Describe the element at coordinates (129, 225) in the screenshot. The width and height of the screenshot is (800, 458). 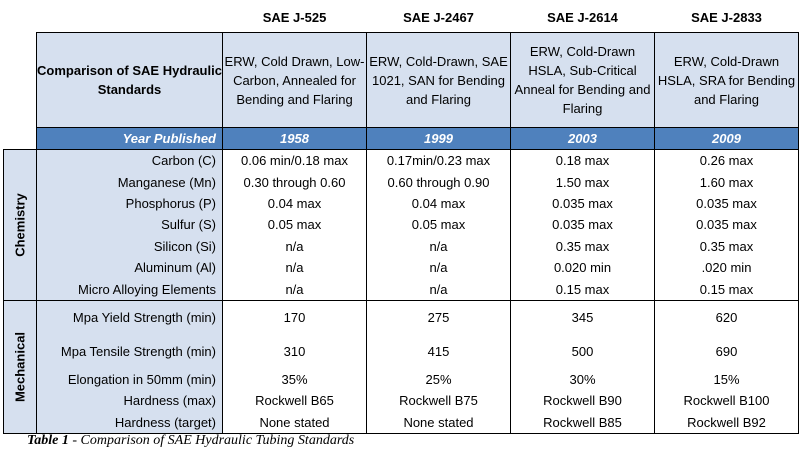
I see `property-name: Sulfur (S)` at that location.